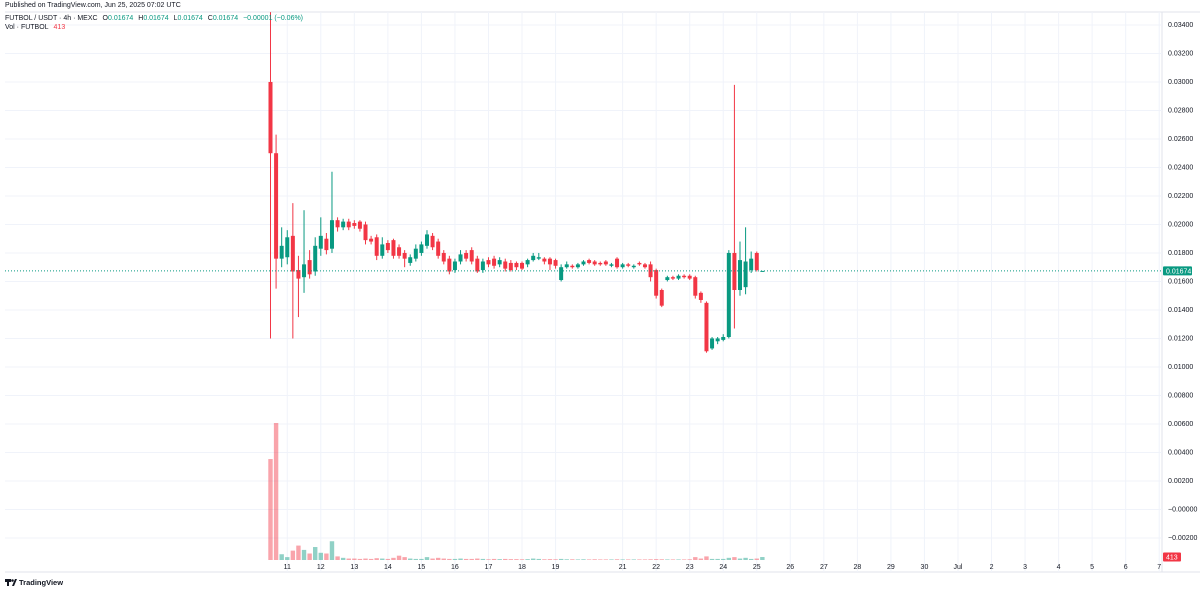 The height and width of the screenshot is (591, 1200). What do you see at coordinates (1180, 395) in the screenshot?
I see `y-tick-label: 0.00800` at bounding box center [1180, 395].